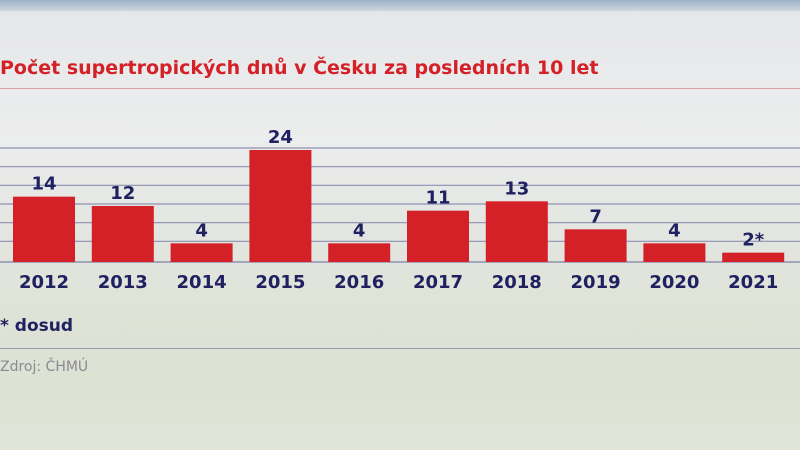 The width and height of the screenshot is (800, 450). What do you see at coordinates (280, 137) in the screenshot?
I see `data-label: 24` at bounding box center [280, 137].